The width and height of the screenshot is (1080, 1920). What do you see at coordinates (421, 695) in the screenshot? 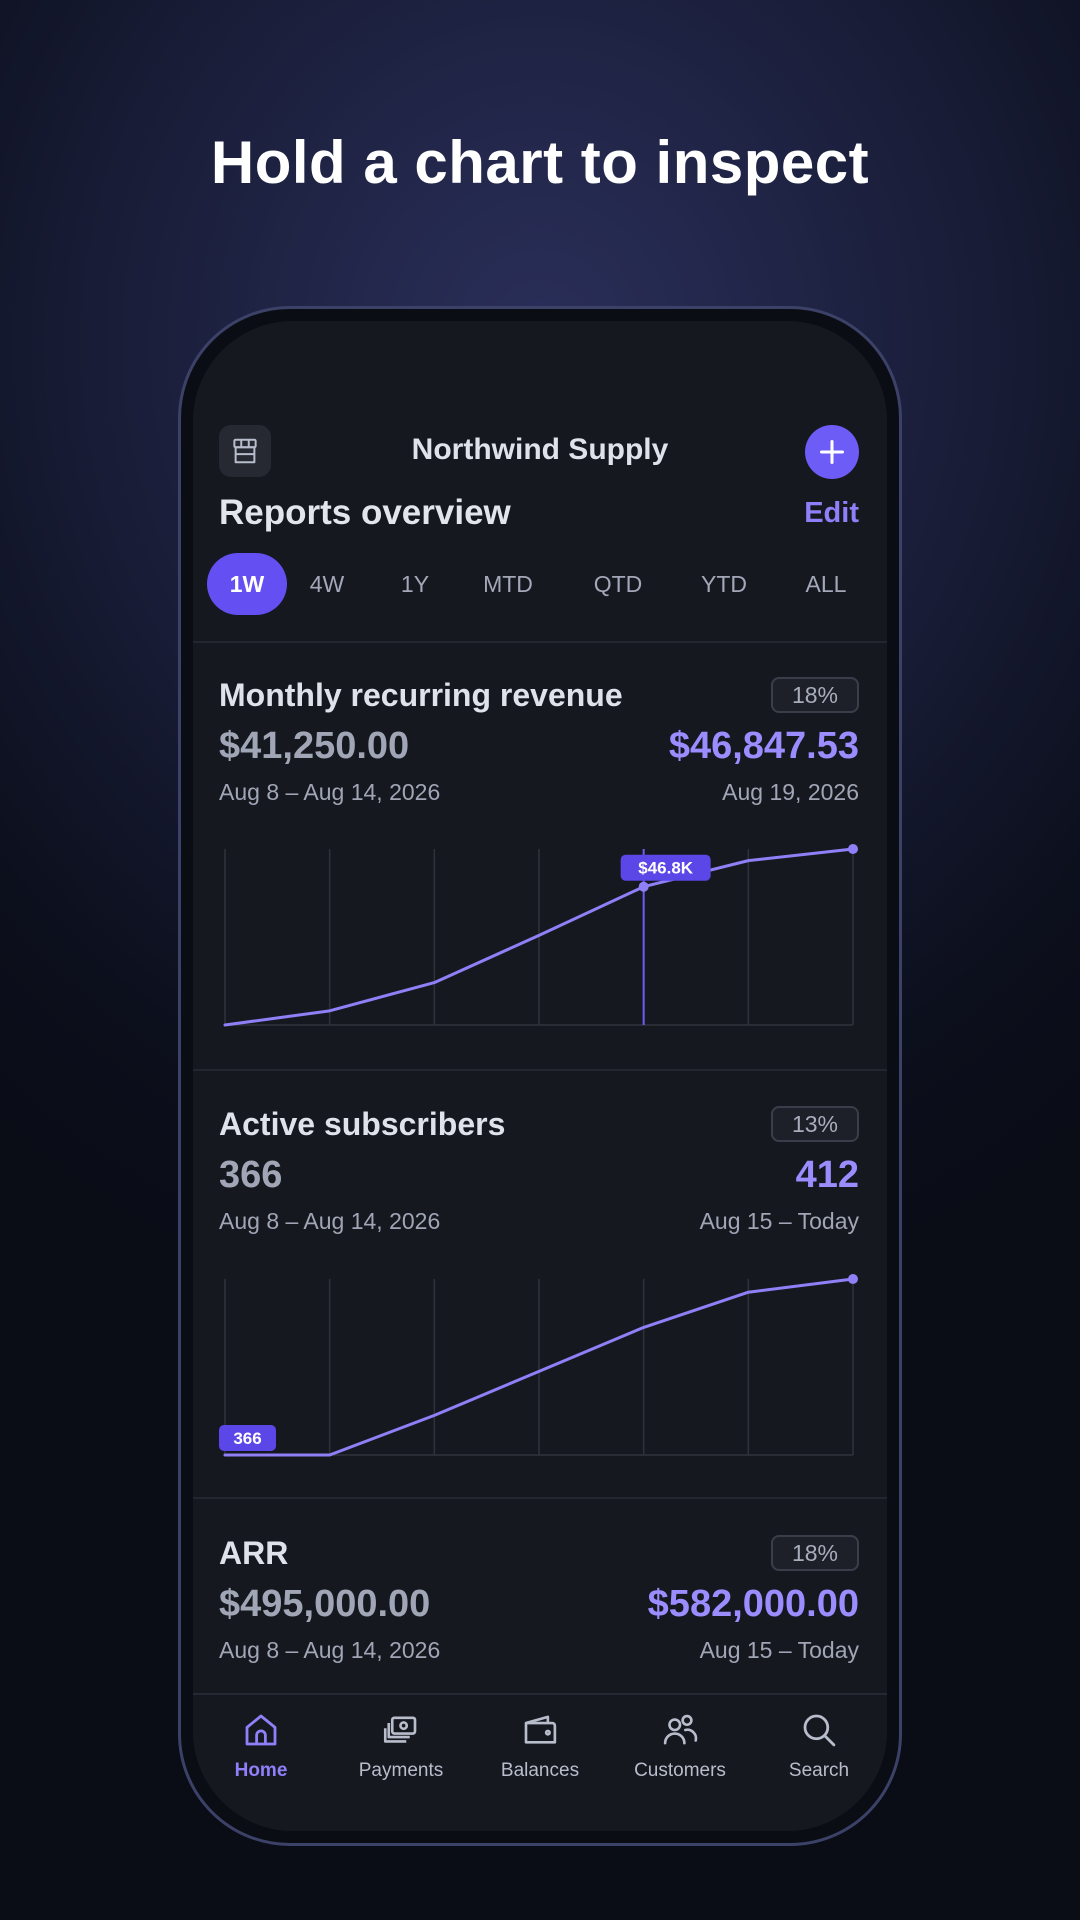
I see `card-title-mrr: Monthly recurring revenue` at bounding box center [421, 695].